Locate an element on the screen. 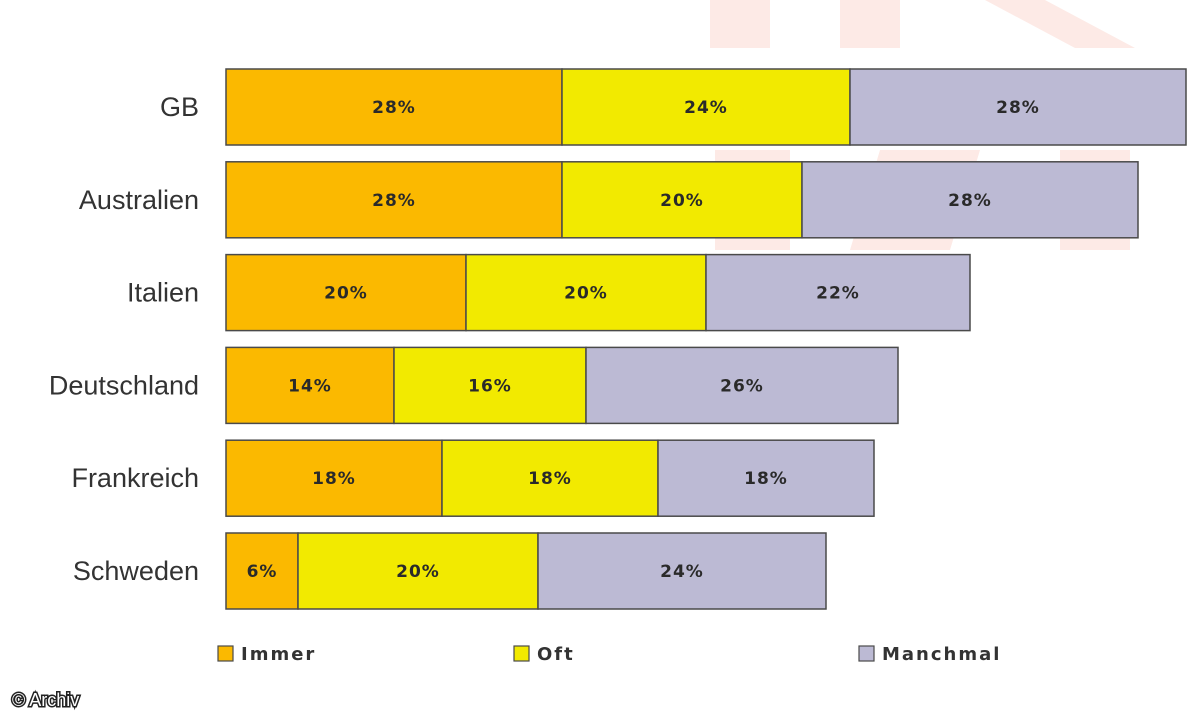 This screenshot has width=1200, height=720. data-label: 16% is located at coordinates (490, 386).